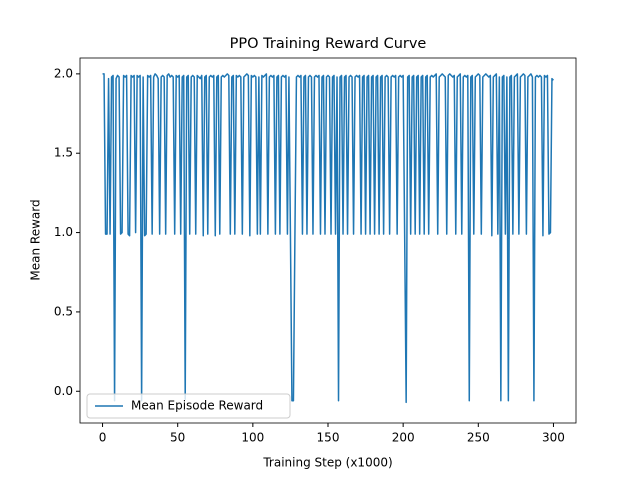  Describe the element at coordinates (252, 438) in the screenshot. I see `x-tick-label: 100` at that location.